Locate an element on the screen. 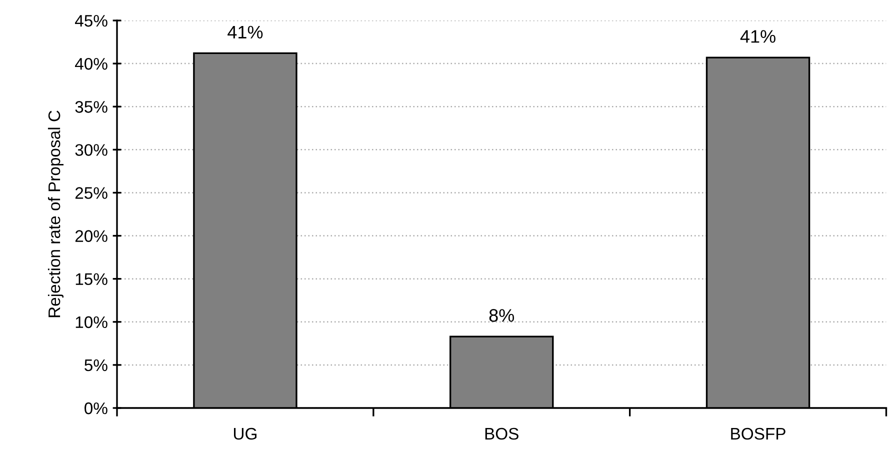  y-tick-label: 25% is located at coordinates (91, 193).